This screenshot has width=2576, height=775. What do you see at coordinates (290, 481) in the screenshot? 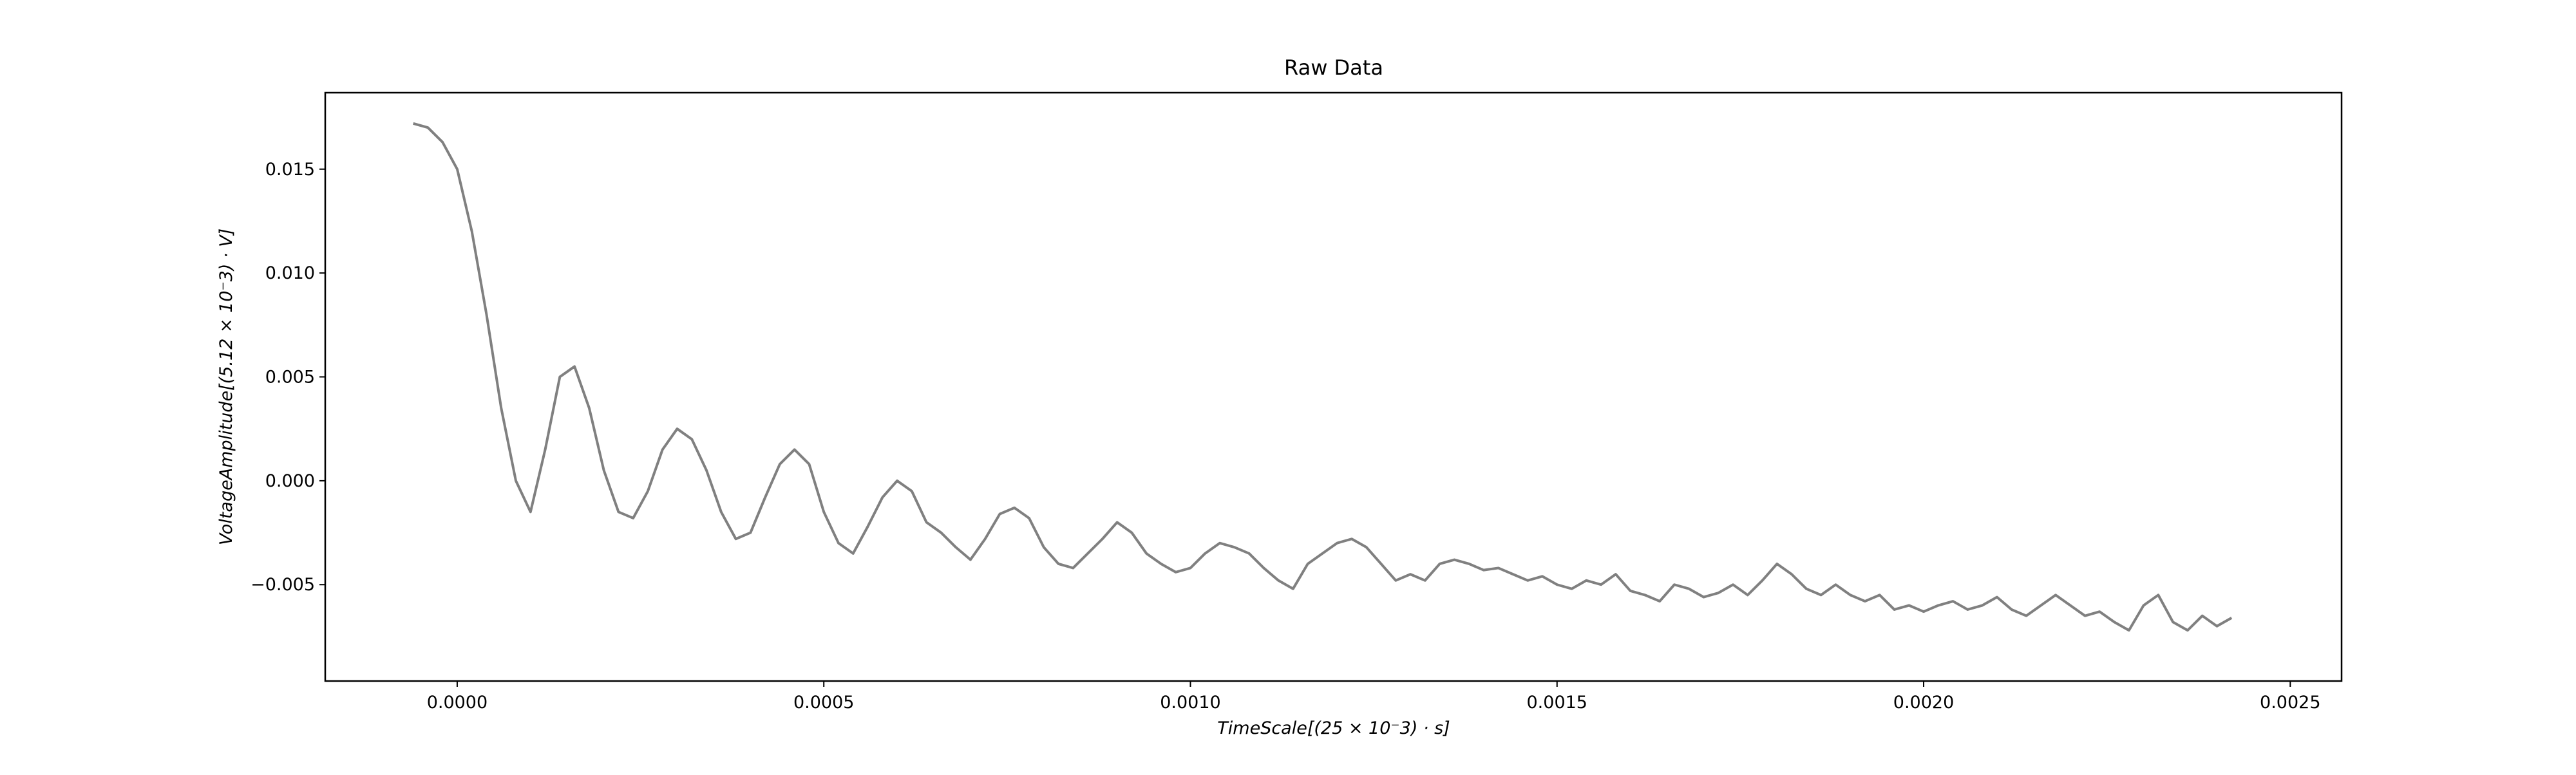
I see `y-tick-label: 0.000` at bounding box center [290, 481].